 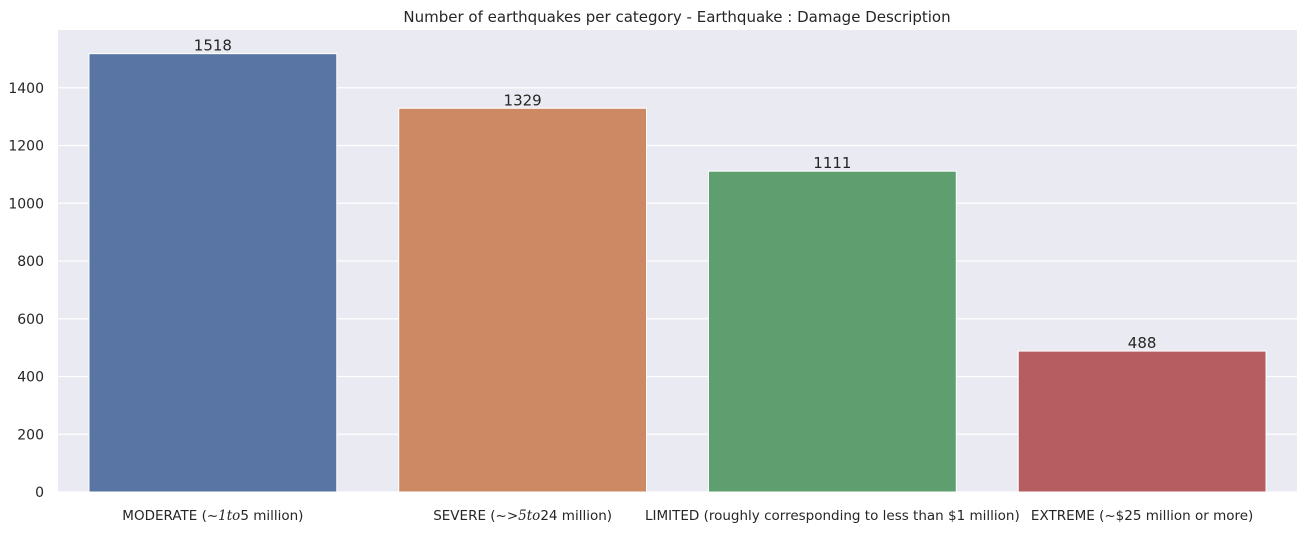 I want to click on y-tick-label: 1400, so click(x=26, y=89).